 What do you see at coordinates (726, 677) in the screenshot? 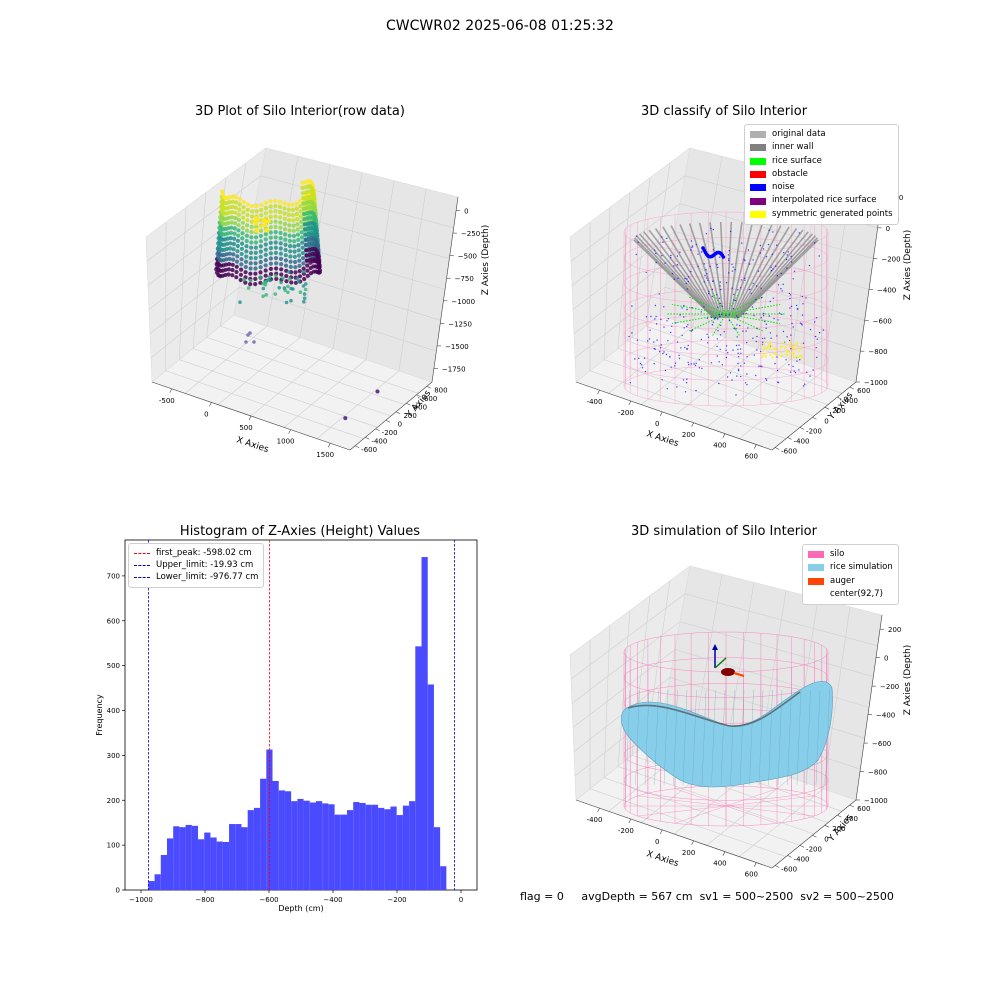
I see `silo-ring` at bounding box center [726, 677].